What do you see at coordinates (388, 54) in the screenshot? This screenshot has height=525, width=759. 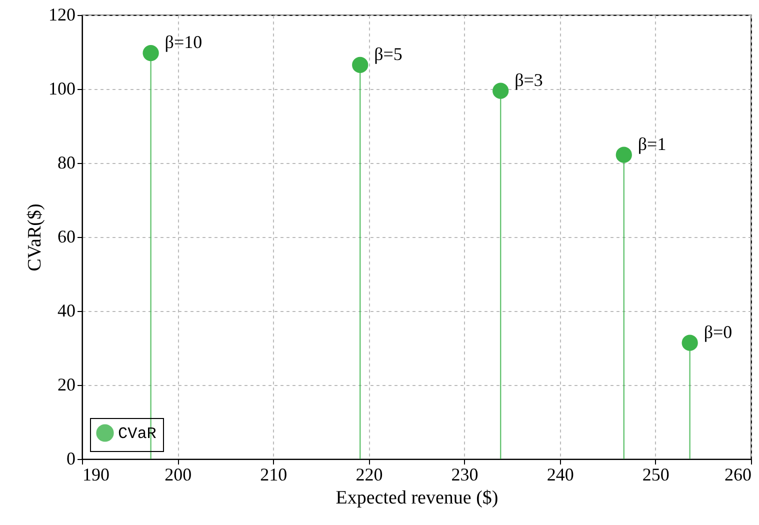 I see `annotation: β=5` at bounding box center [388, 54].